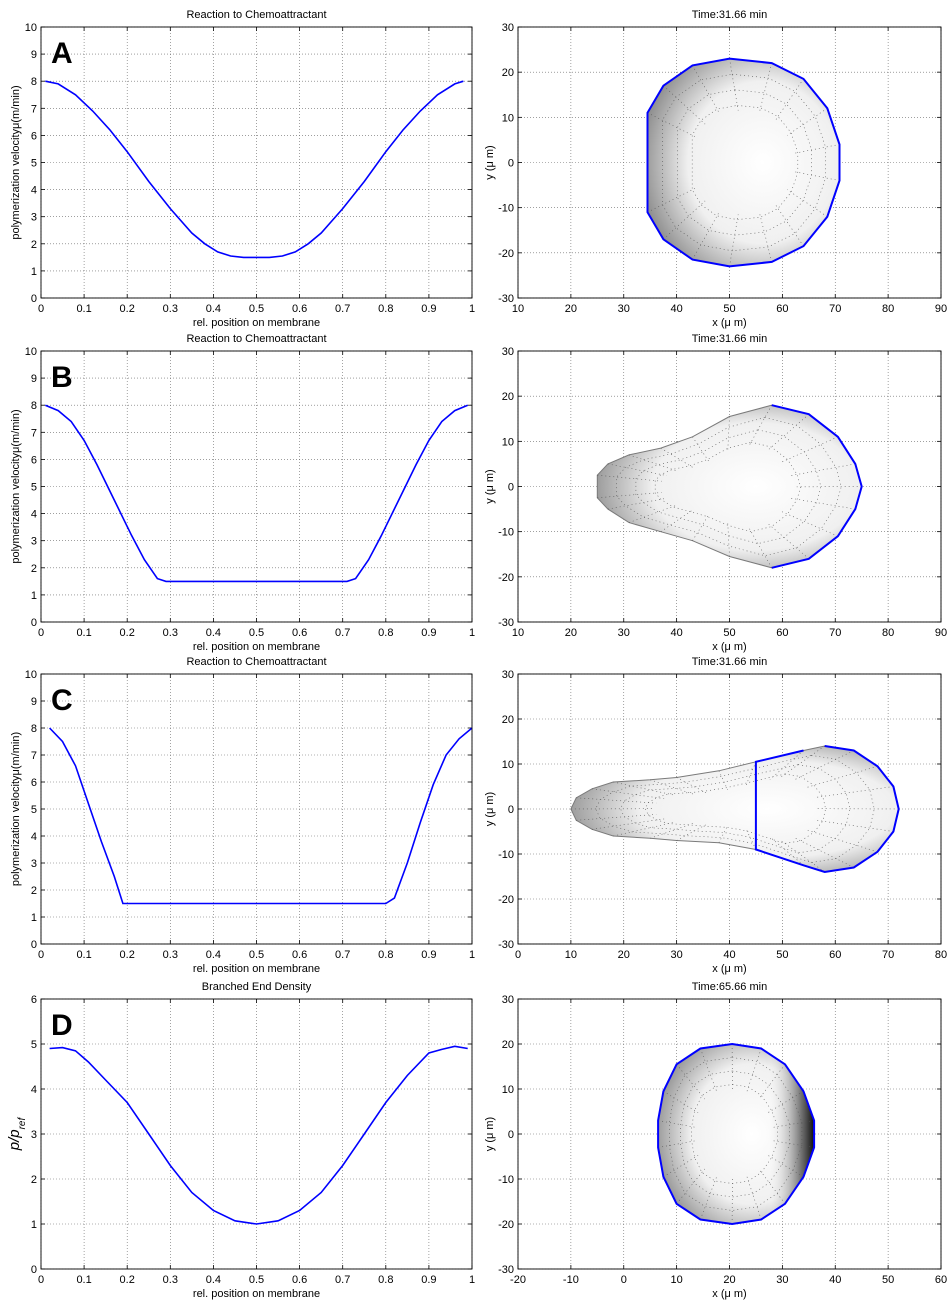 This screenshot has width=952, height=1306. Describe the element at coordinates (254, 169) in the screenshot. I see `data-line` at that location.